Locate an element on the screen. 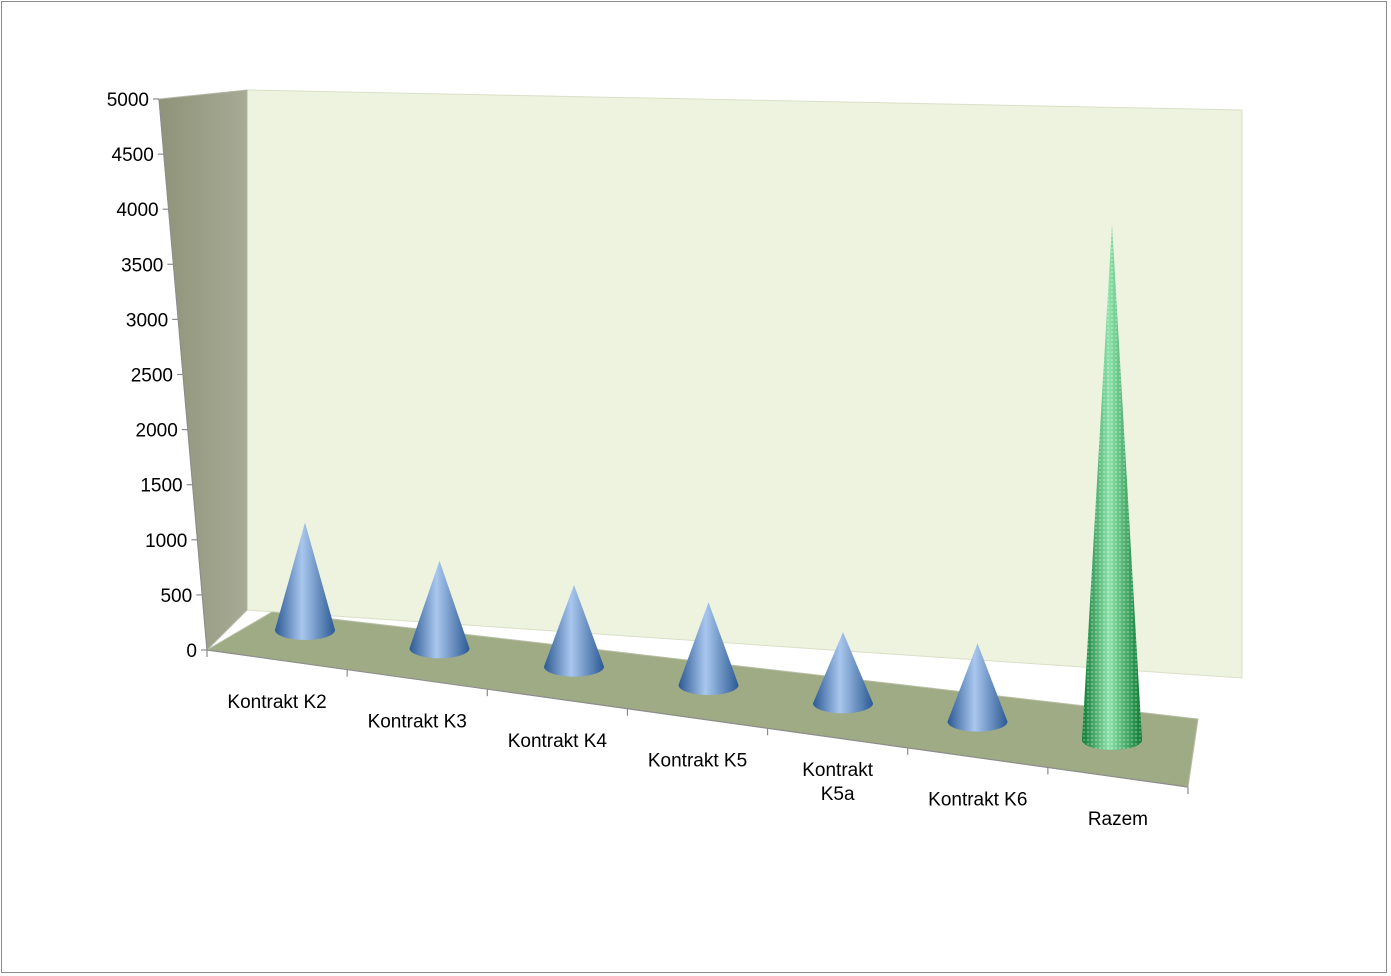 Image resolution: width=1391 pixels, height=976 pixels. x-tick-label: Kontrakt K6 is located at coordinates (977, 800).